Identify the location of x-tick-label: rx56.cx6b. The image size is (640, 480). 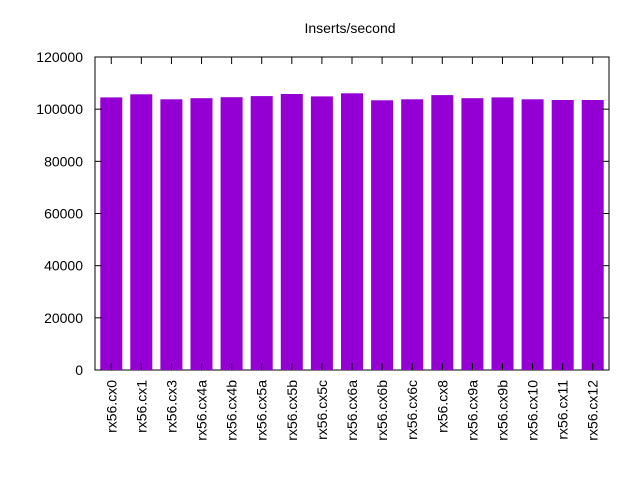
(382, 410).